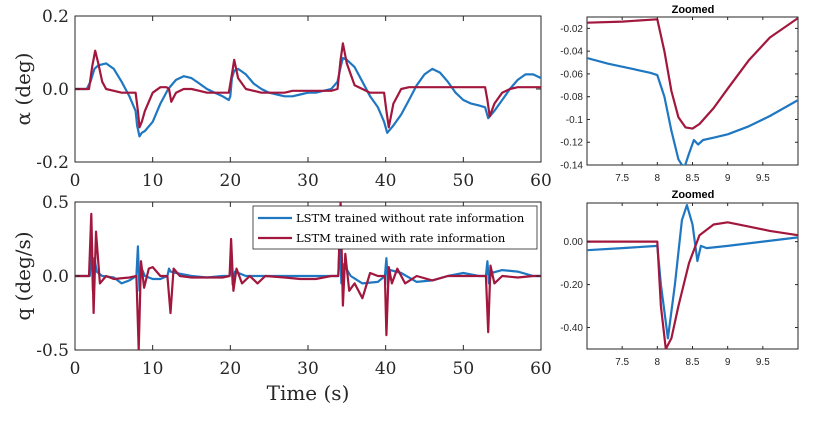 This screenshot has height=424, width=830. I want to click on q-main-ytick-label: 0.5, so click(55, 203).